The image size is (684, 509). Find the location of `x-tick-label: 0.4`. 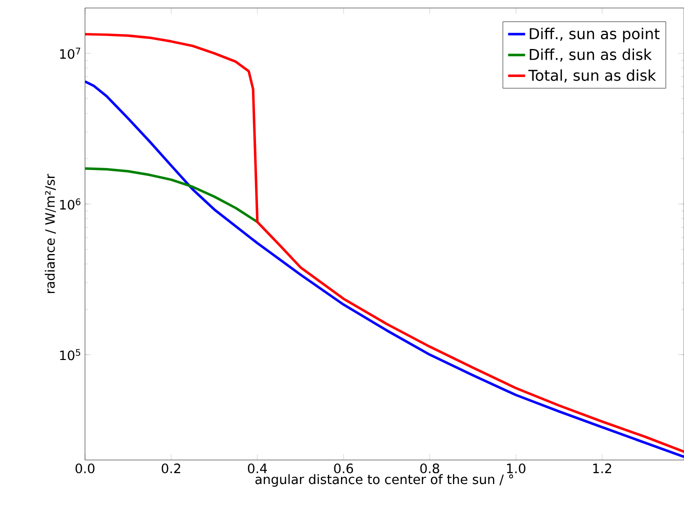

x-tick-label: 0.4 is located at coordinates (257, 469).